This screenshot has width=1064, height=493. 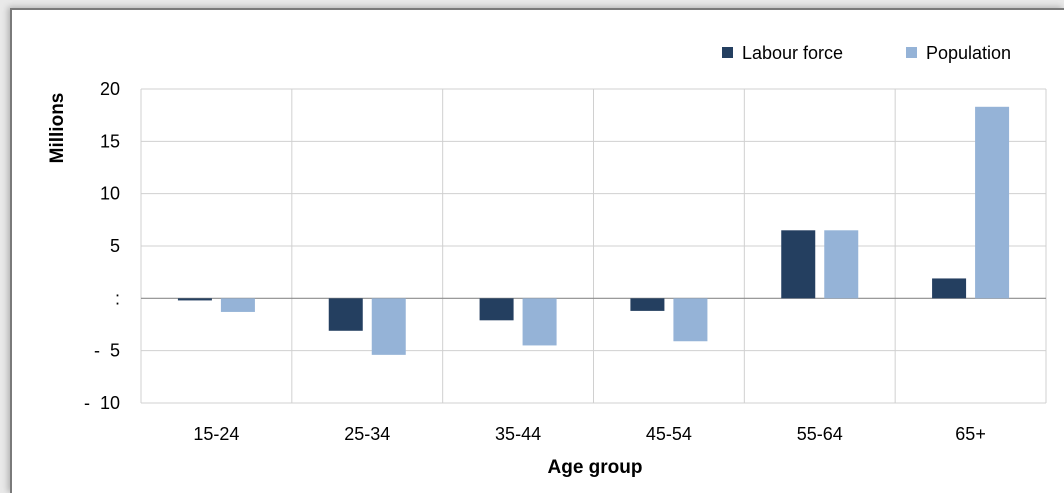 What do you see at coordinates (57, 128) in the screenshot?
I see `y-axis-label: Millions` at bounding box center [57, 128].